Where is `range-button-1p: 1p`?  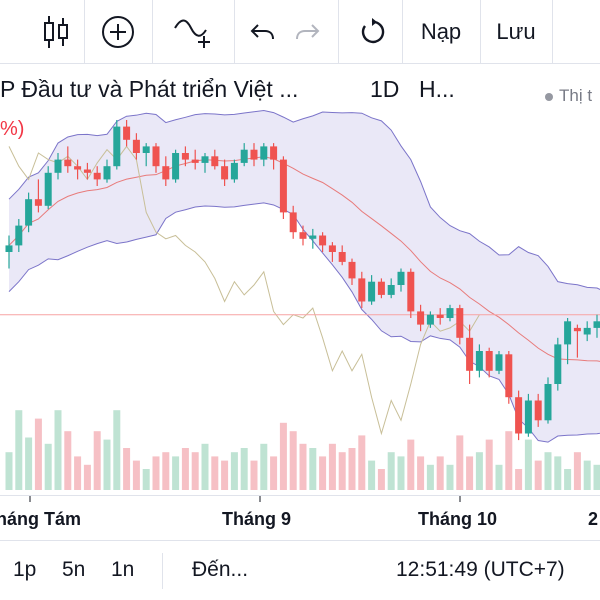
range-button-1p: 1p is located at coordinates (25, 569).